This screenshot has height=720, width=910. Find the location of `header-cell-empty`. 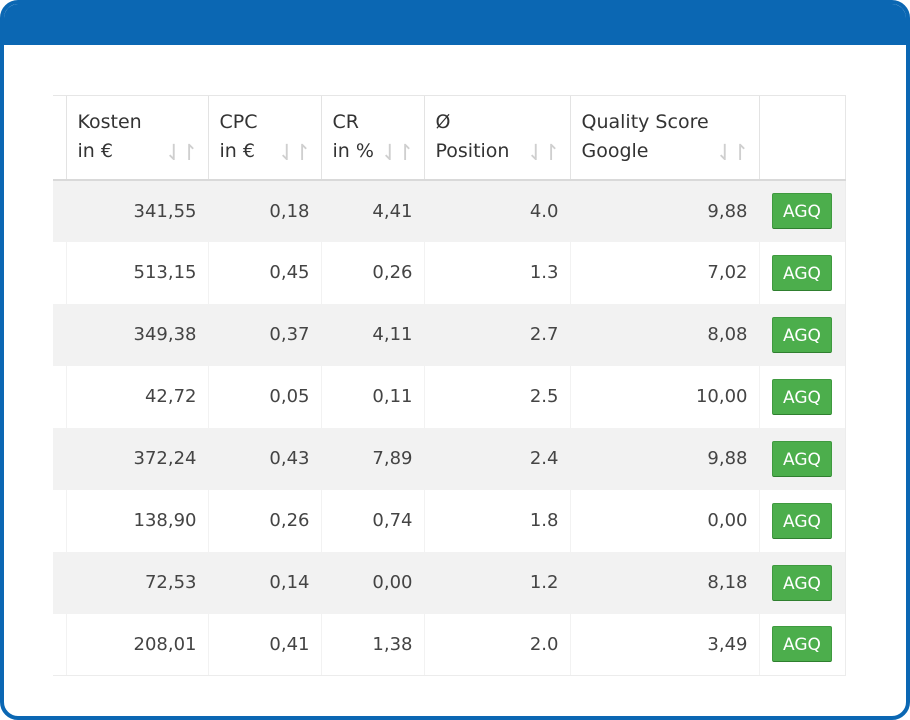

header-cell-empty is located at coordinates (59, 138).